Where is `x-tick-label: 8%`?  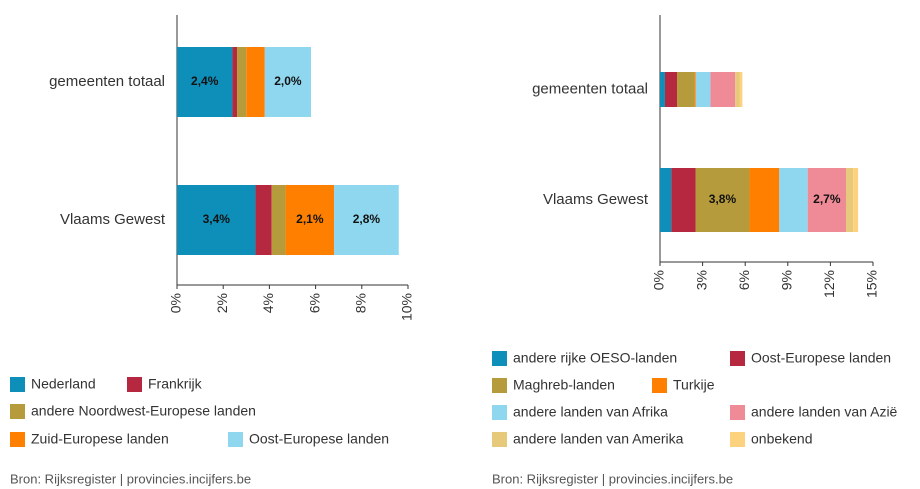 x-tick-label: 8% is located at coordinates (361, 303).